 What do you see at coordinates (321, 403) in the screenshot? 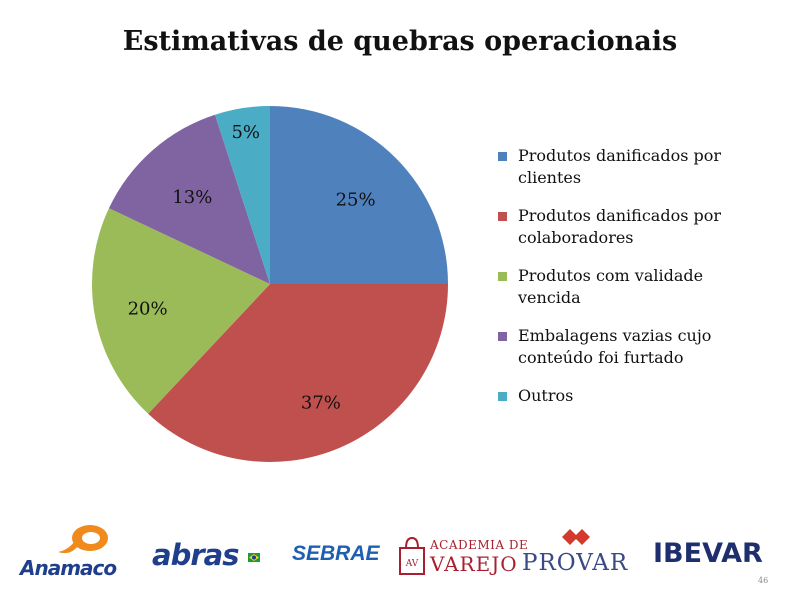
I see `pie-data-label: 37%` at bounding box center [321, 403].